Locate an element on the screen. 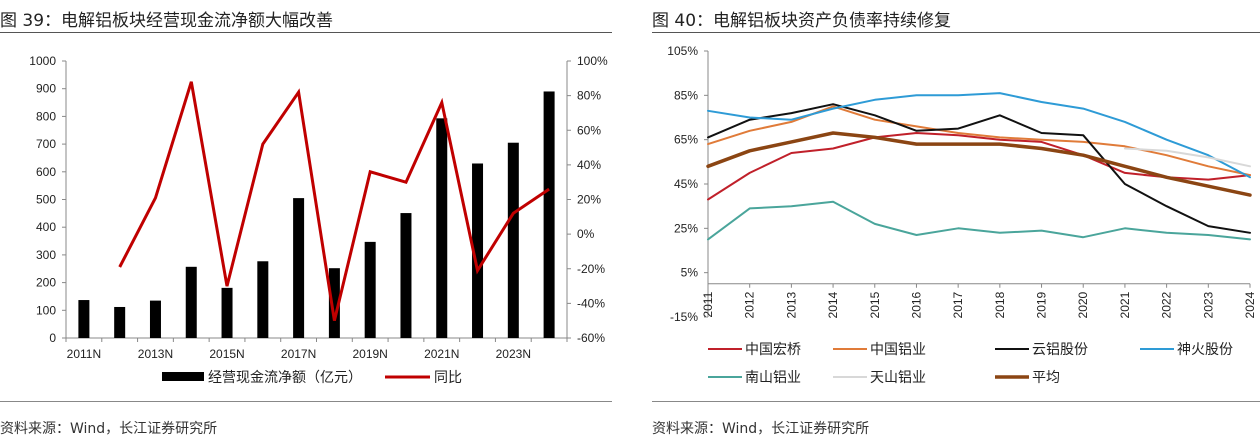 This screenshot has width=1260, height=444. right-chart-x-tick-label: 2020 is located at coordinates (1083, 304).